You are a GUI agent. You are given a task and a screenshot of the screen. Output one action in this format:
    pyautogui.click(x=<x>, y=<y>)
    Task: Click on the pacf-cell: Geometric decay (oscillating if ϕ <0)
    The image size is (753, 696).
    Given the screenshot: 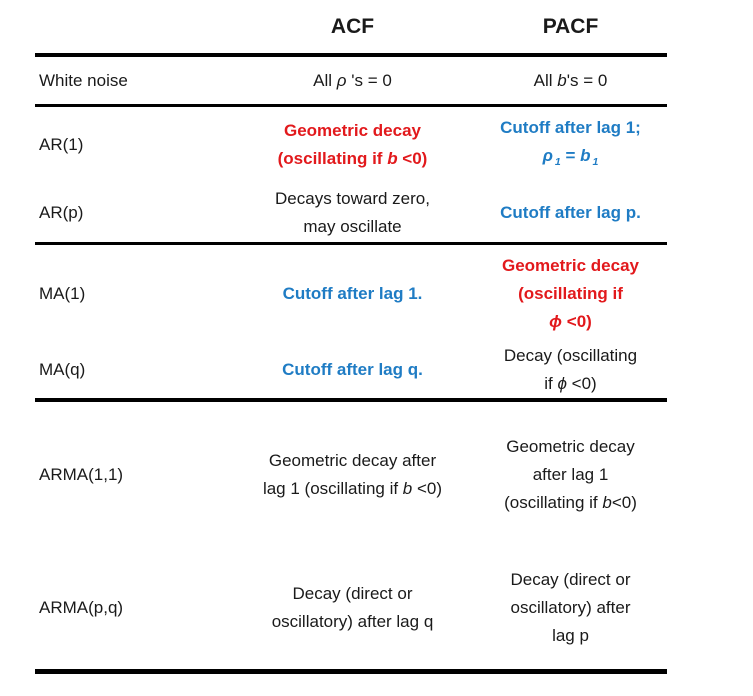 What is the action you would take?
    pyautogui.click(x=570, y=293)
    